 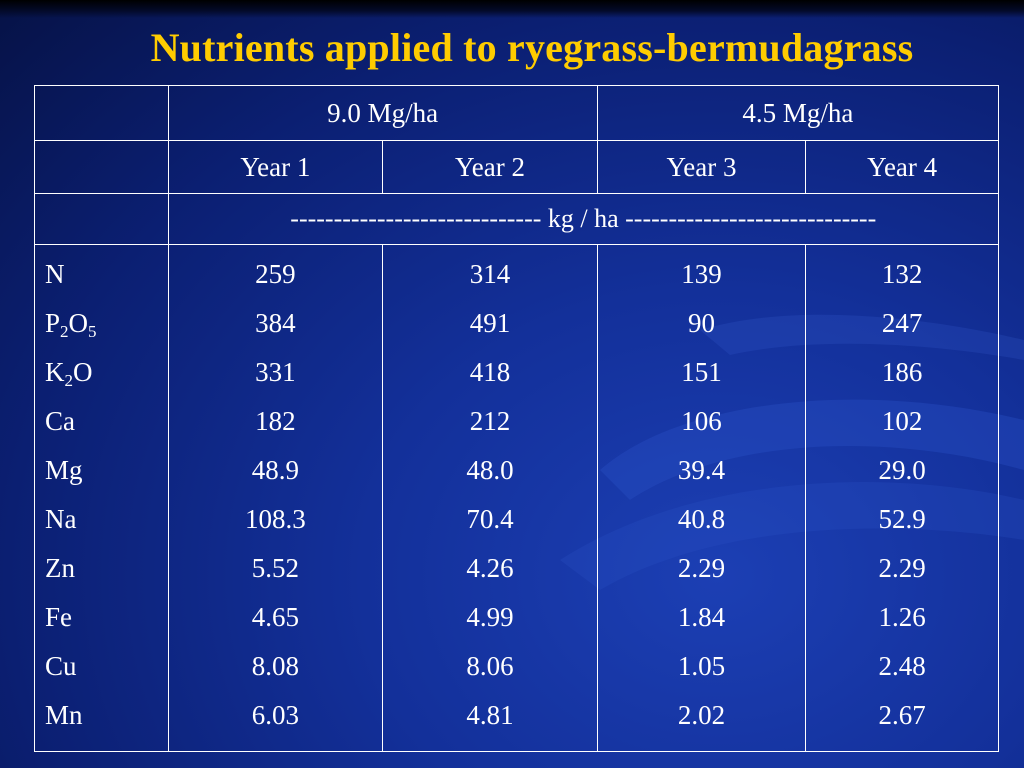 I want to click on year3-value: 40.8, so click(x=701, y=519).